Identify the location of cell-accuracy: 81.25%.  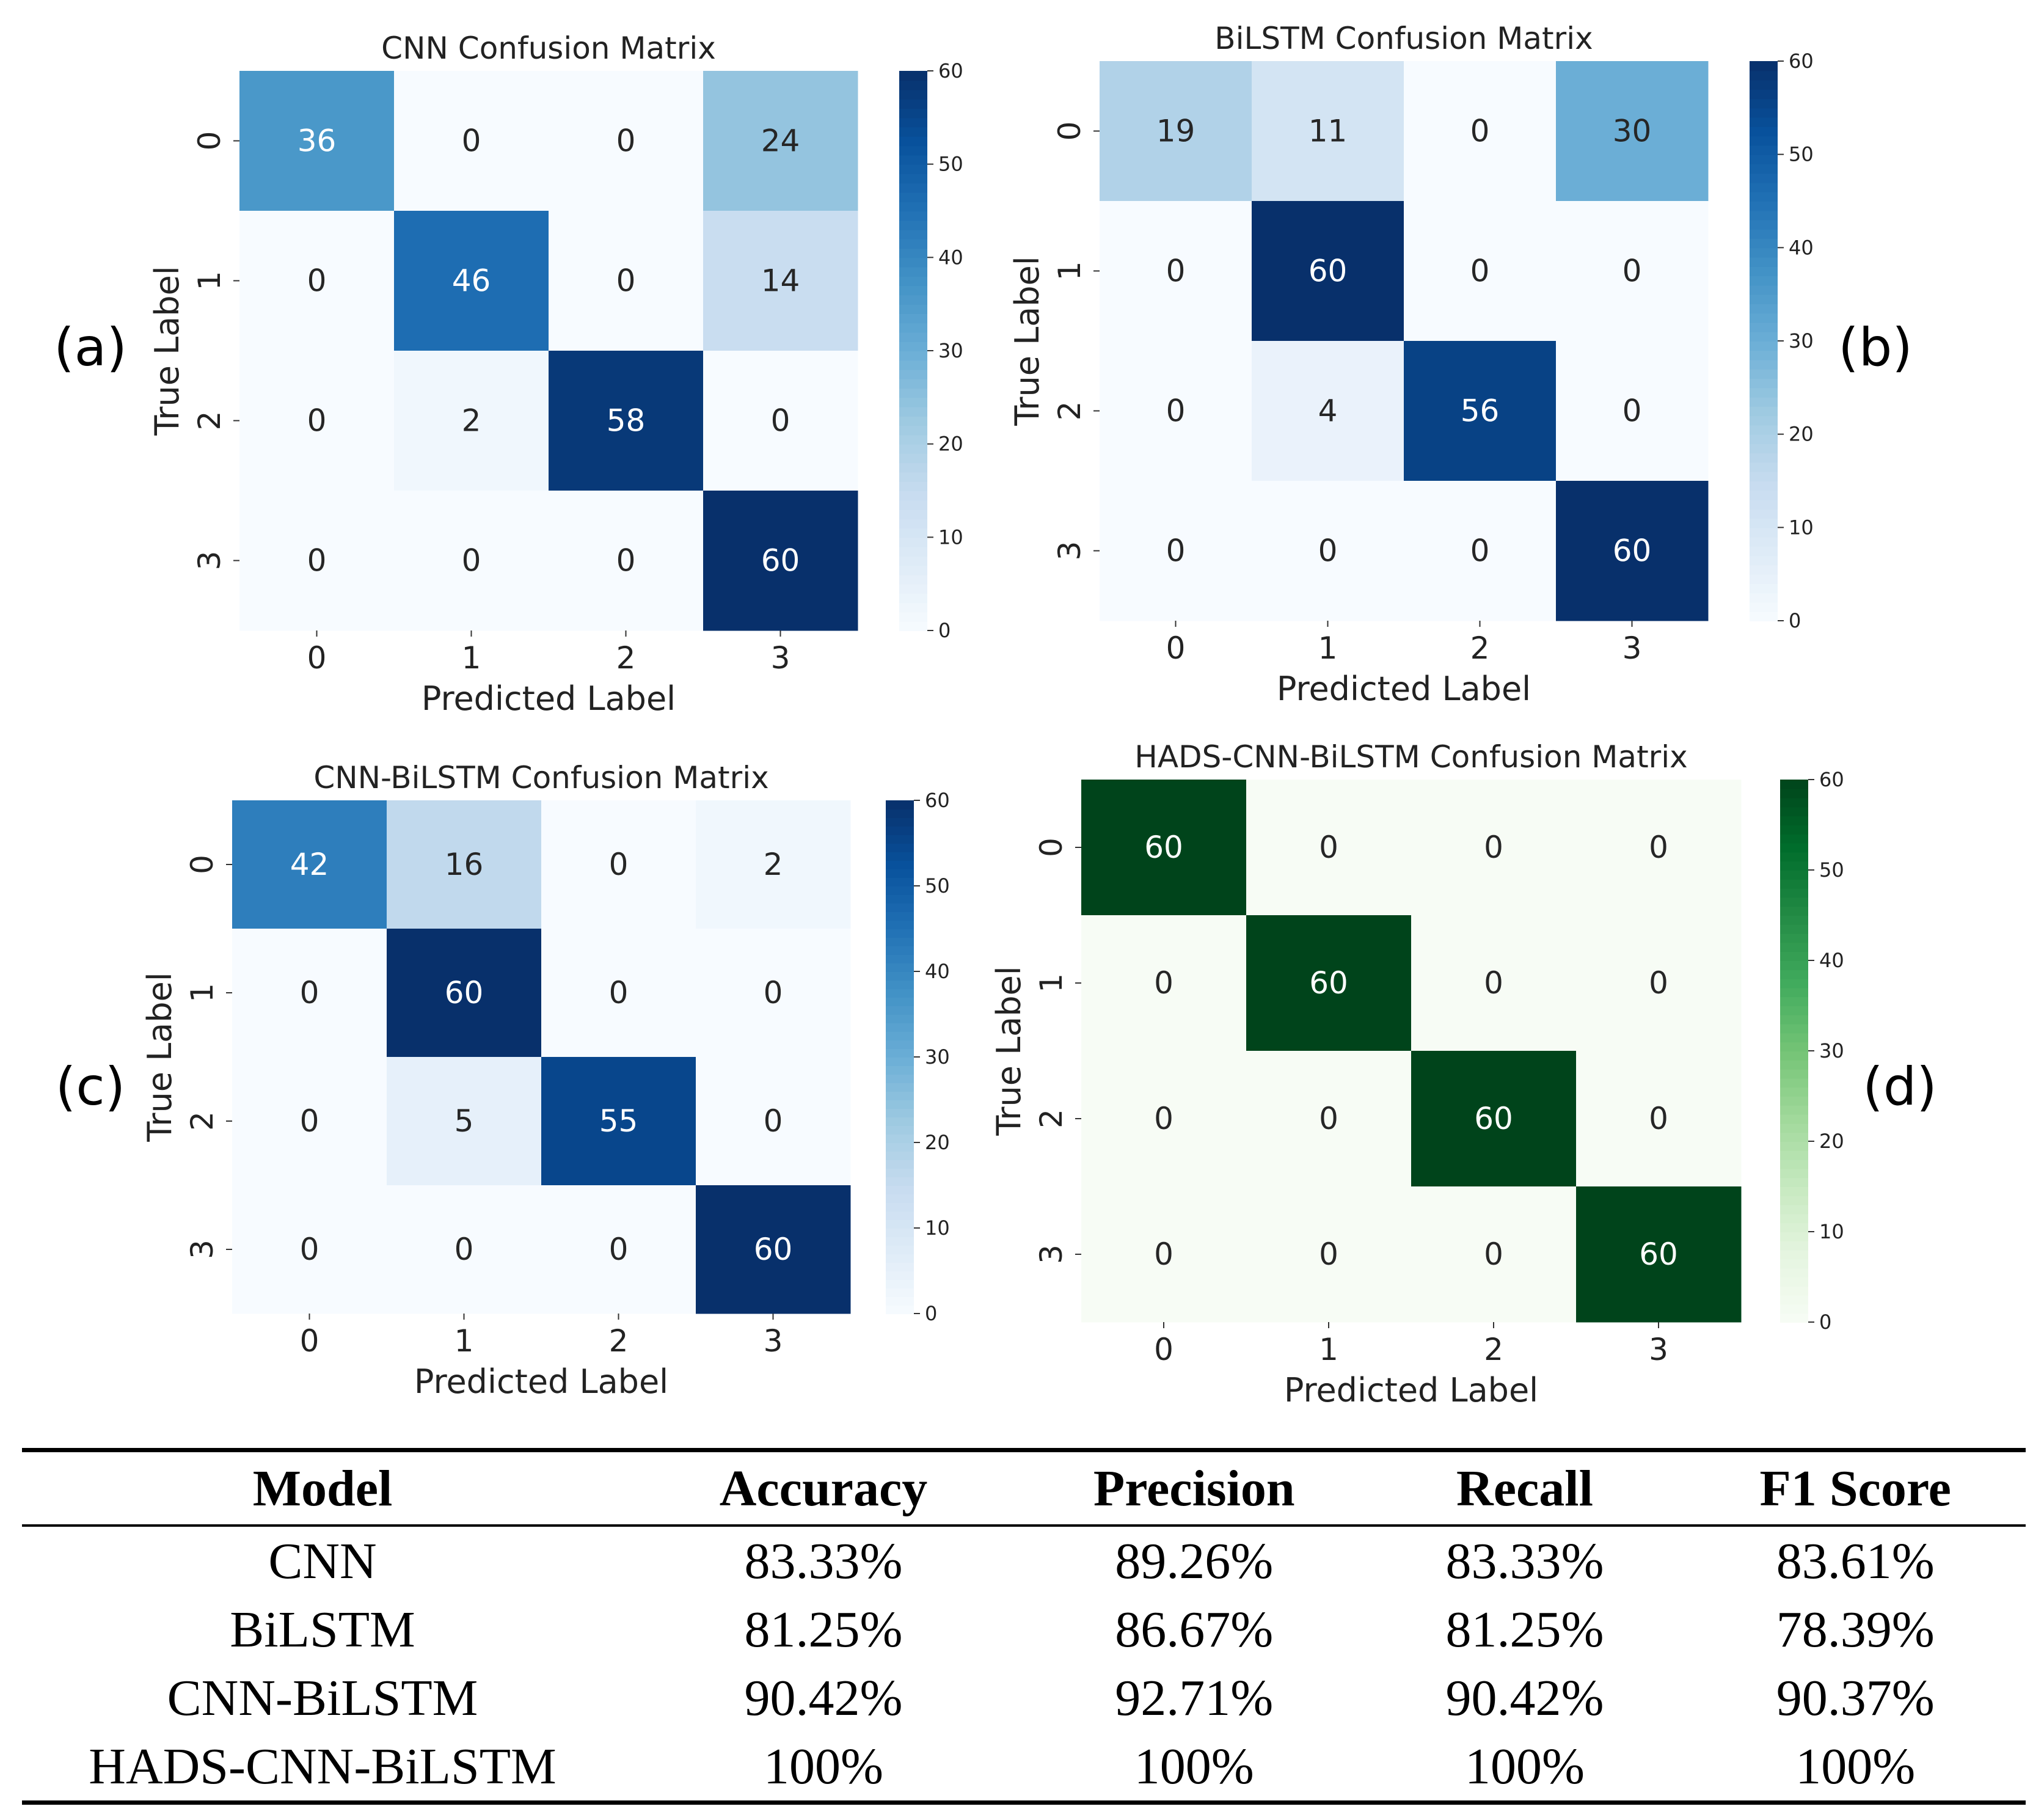
(824, 1630).